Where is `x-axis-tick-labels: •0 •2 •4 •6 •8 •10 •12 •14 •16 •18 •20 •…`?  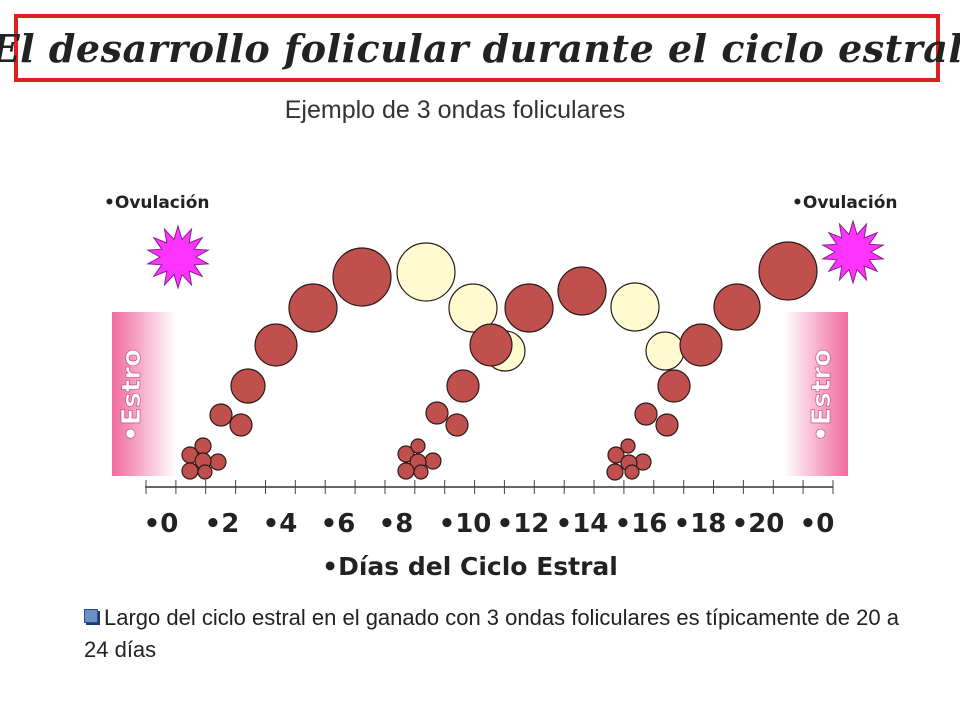
x-axis-tick-labels: •0 •2 •4 •6 •8 •10 •12 •14 •16 •18 •20 •… is located at coordinates (489, 524).